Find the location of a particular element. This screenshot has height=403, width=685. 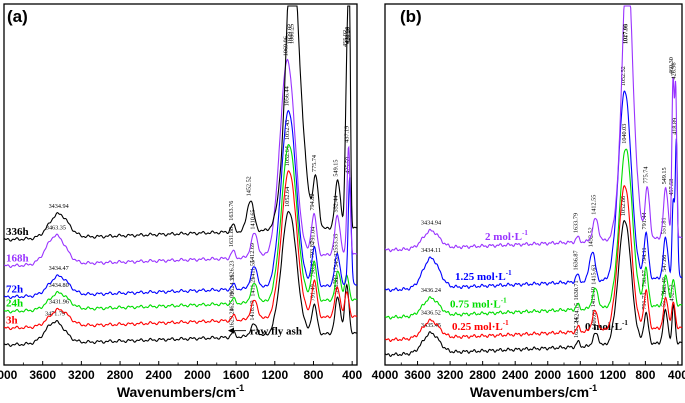

peak-label: 437.19 is located at coordinates (347, 134).